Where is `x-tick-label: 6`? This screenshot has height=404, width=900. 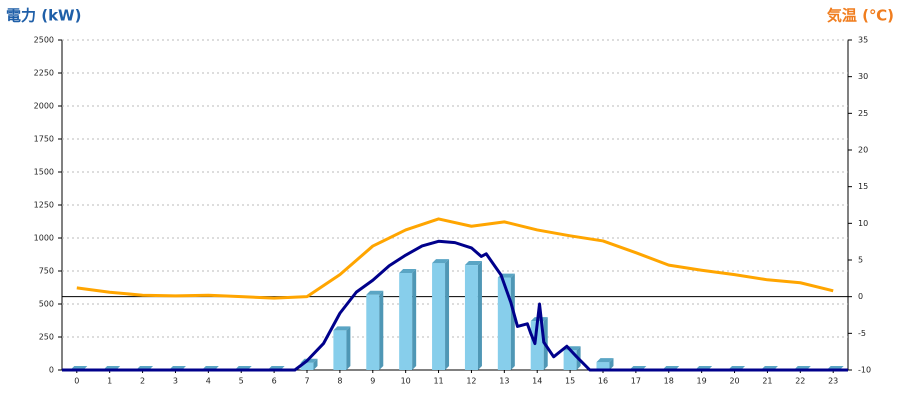
x-tick-label: 6 is located at coordinates (274, 381).